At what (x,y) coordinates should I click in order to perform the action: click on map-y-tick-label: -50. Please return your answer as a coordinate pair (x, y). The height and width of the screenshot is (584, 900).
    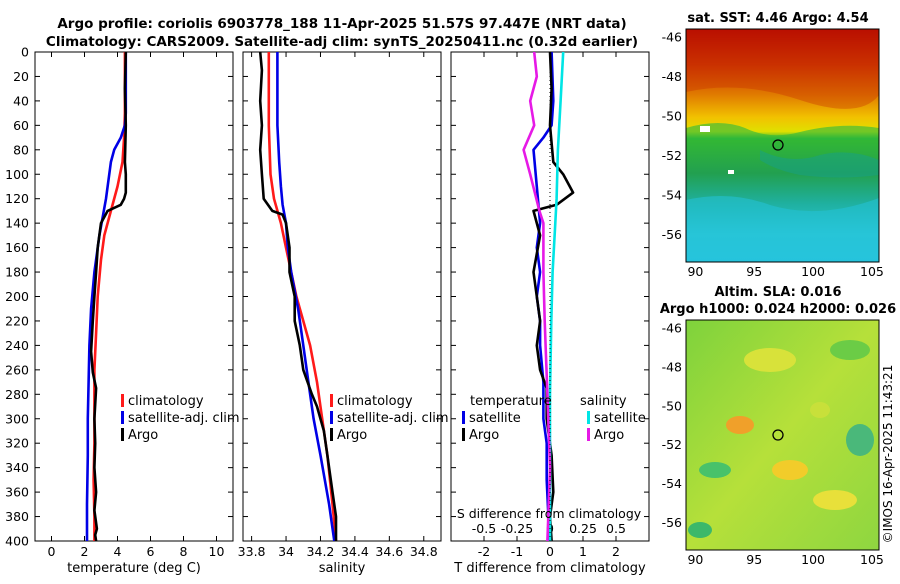
    Looking at the image, I should click on (672, 115).